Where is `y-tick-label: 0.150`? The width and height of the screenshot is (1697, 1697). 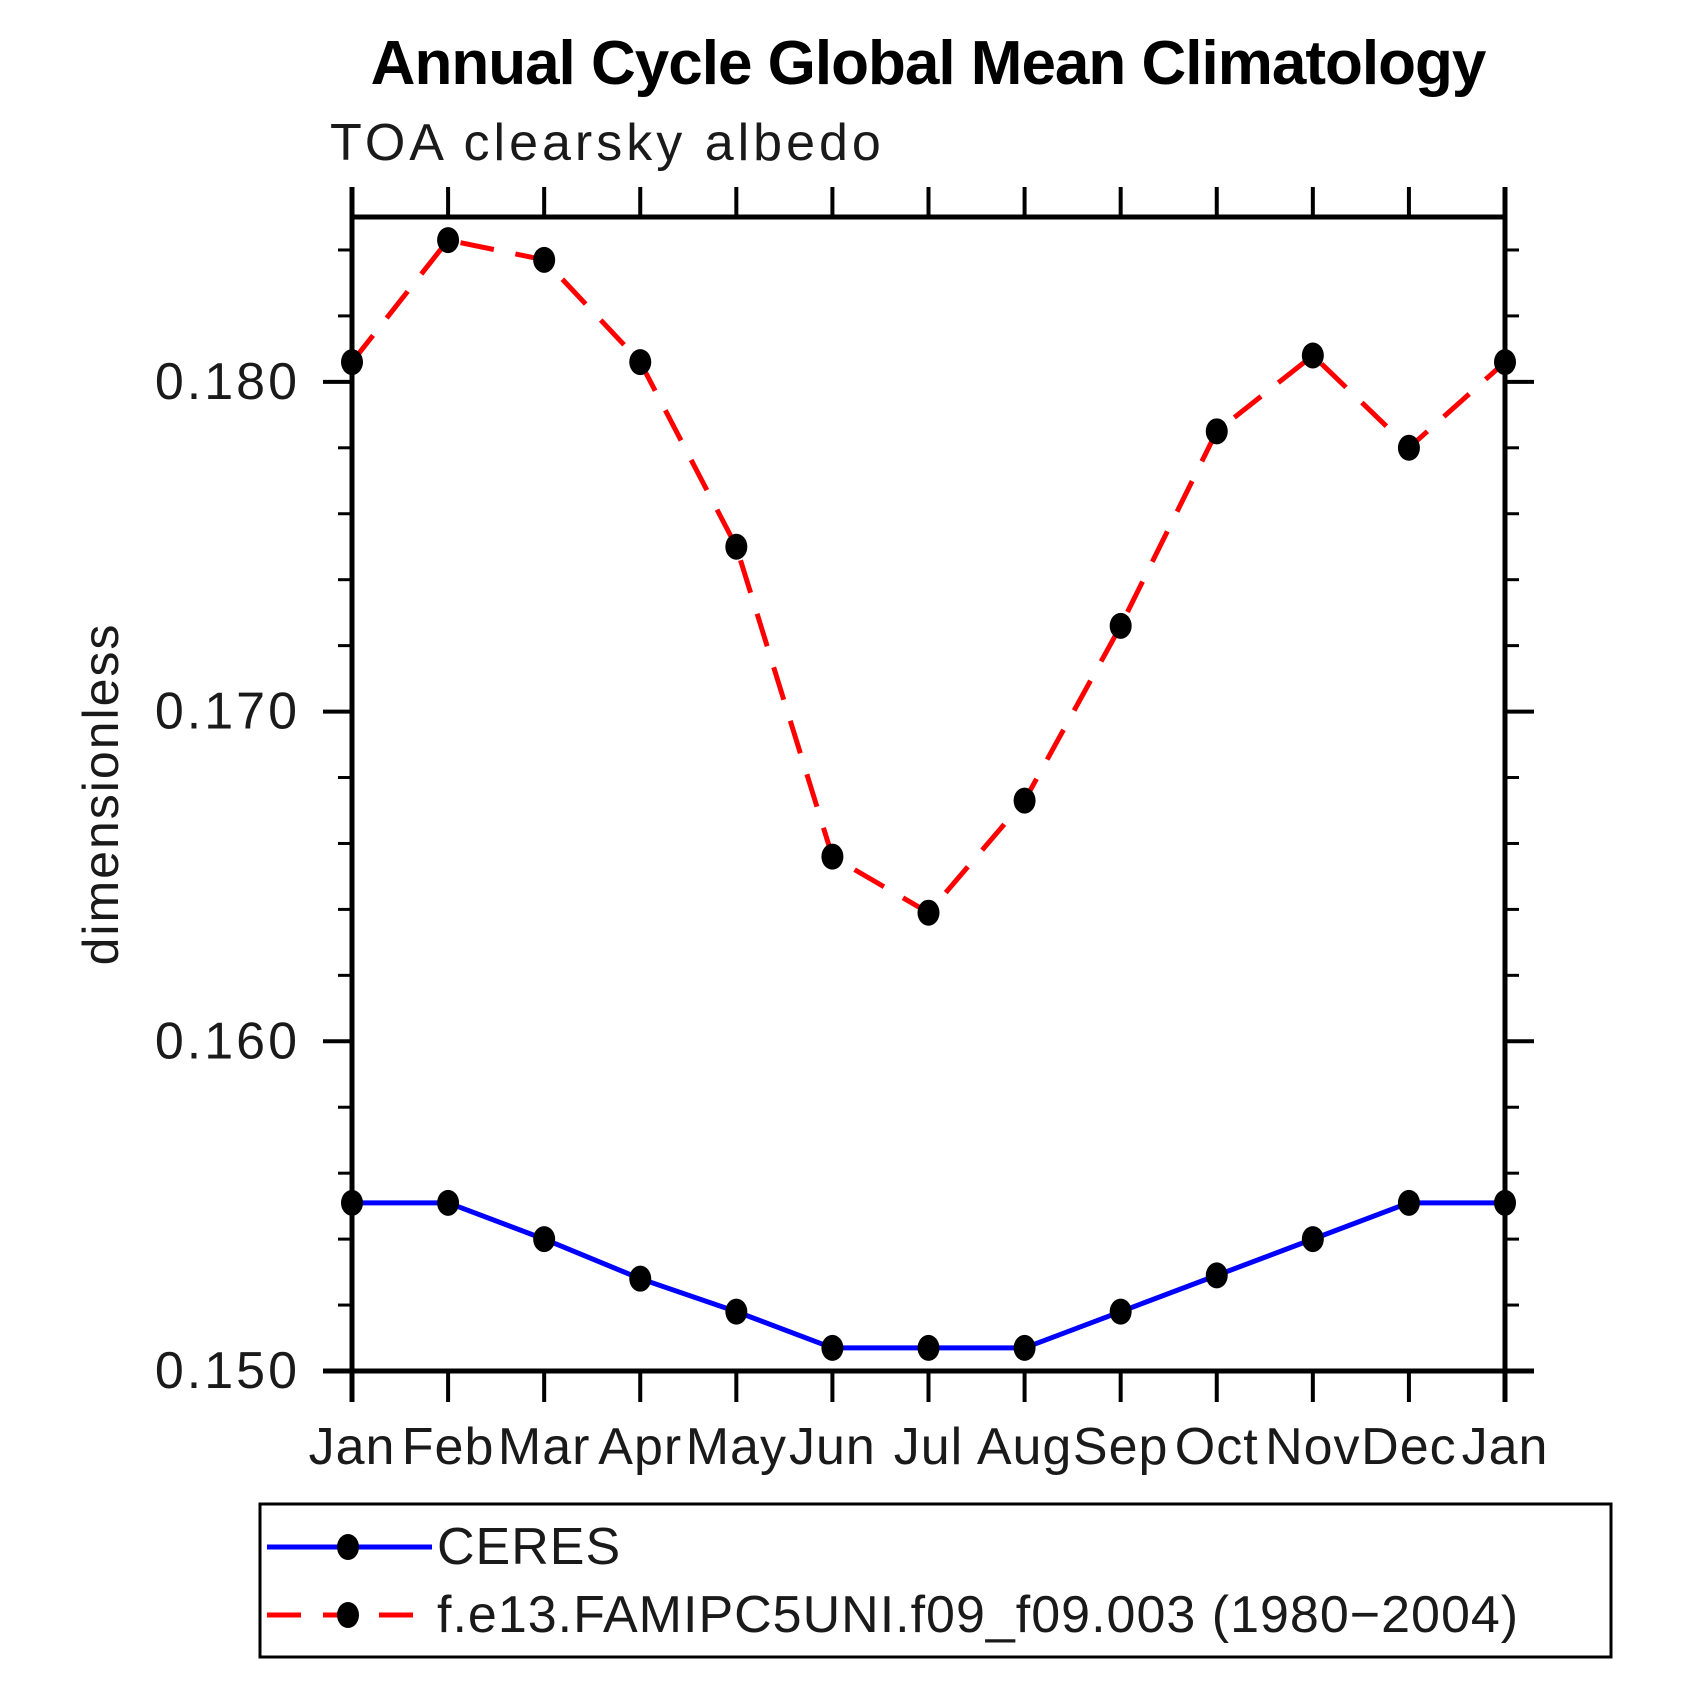 y-tick-label: 0.150 is located at coordinates (227, 1371).